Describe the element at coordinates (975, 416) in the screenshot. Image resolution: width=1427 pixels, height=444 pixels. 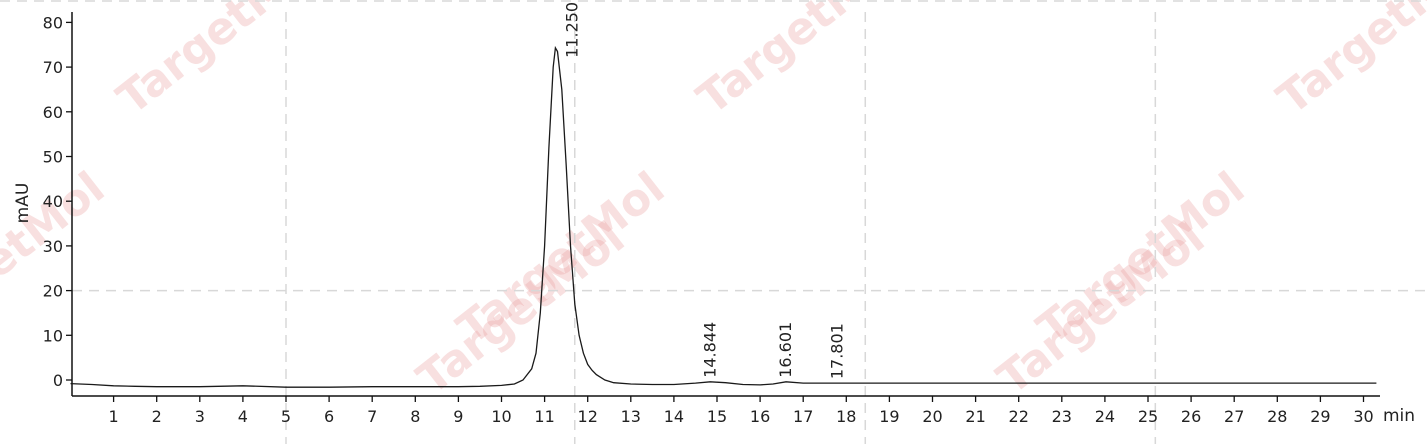
I see `x-tick-label: 21` at that location.